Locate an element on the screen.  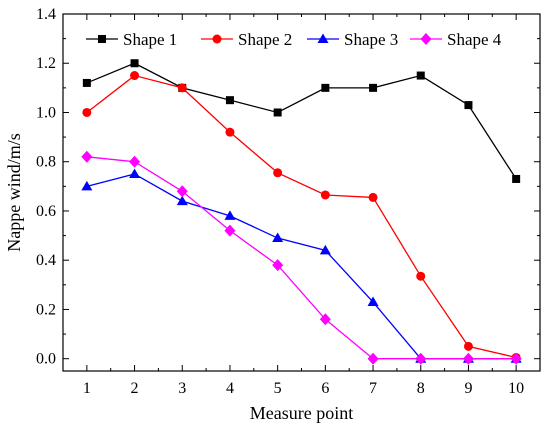
legend-label: Shape 2 is located at coordinates (265, 39).